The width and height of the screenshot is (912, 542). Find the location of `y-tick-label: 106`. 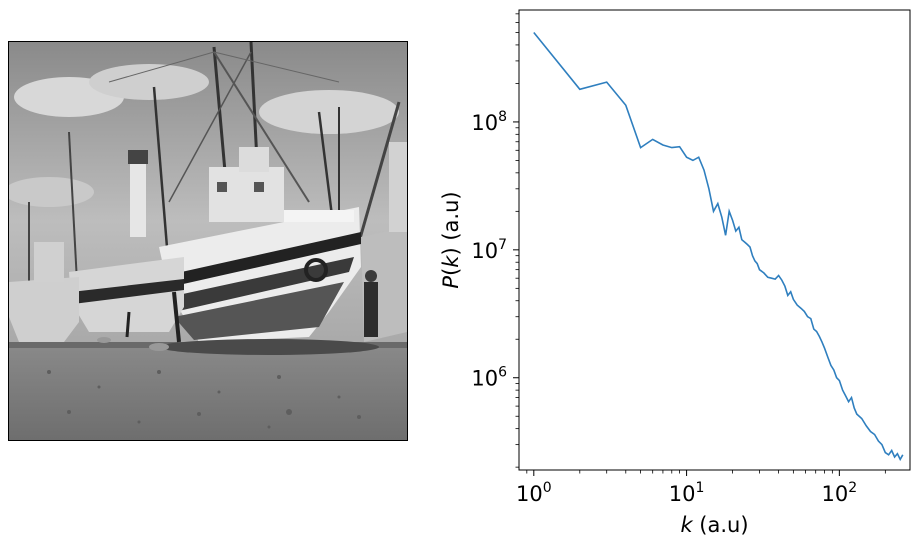

y-tick-label: 106 is located at coordinates (489, 378).